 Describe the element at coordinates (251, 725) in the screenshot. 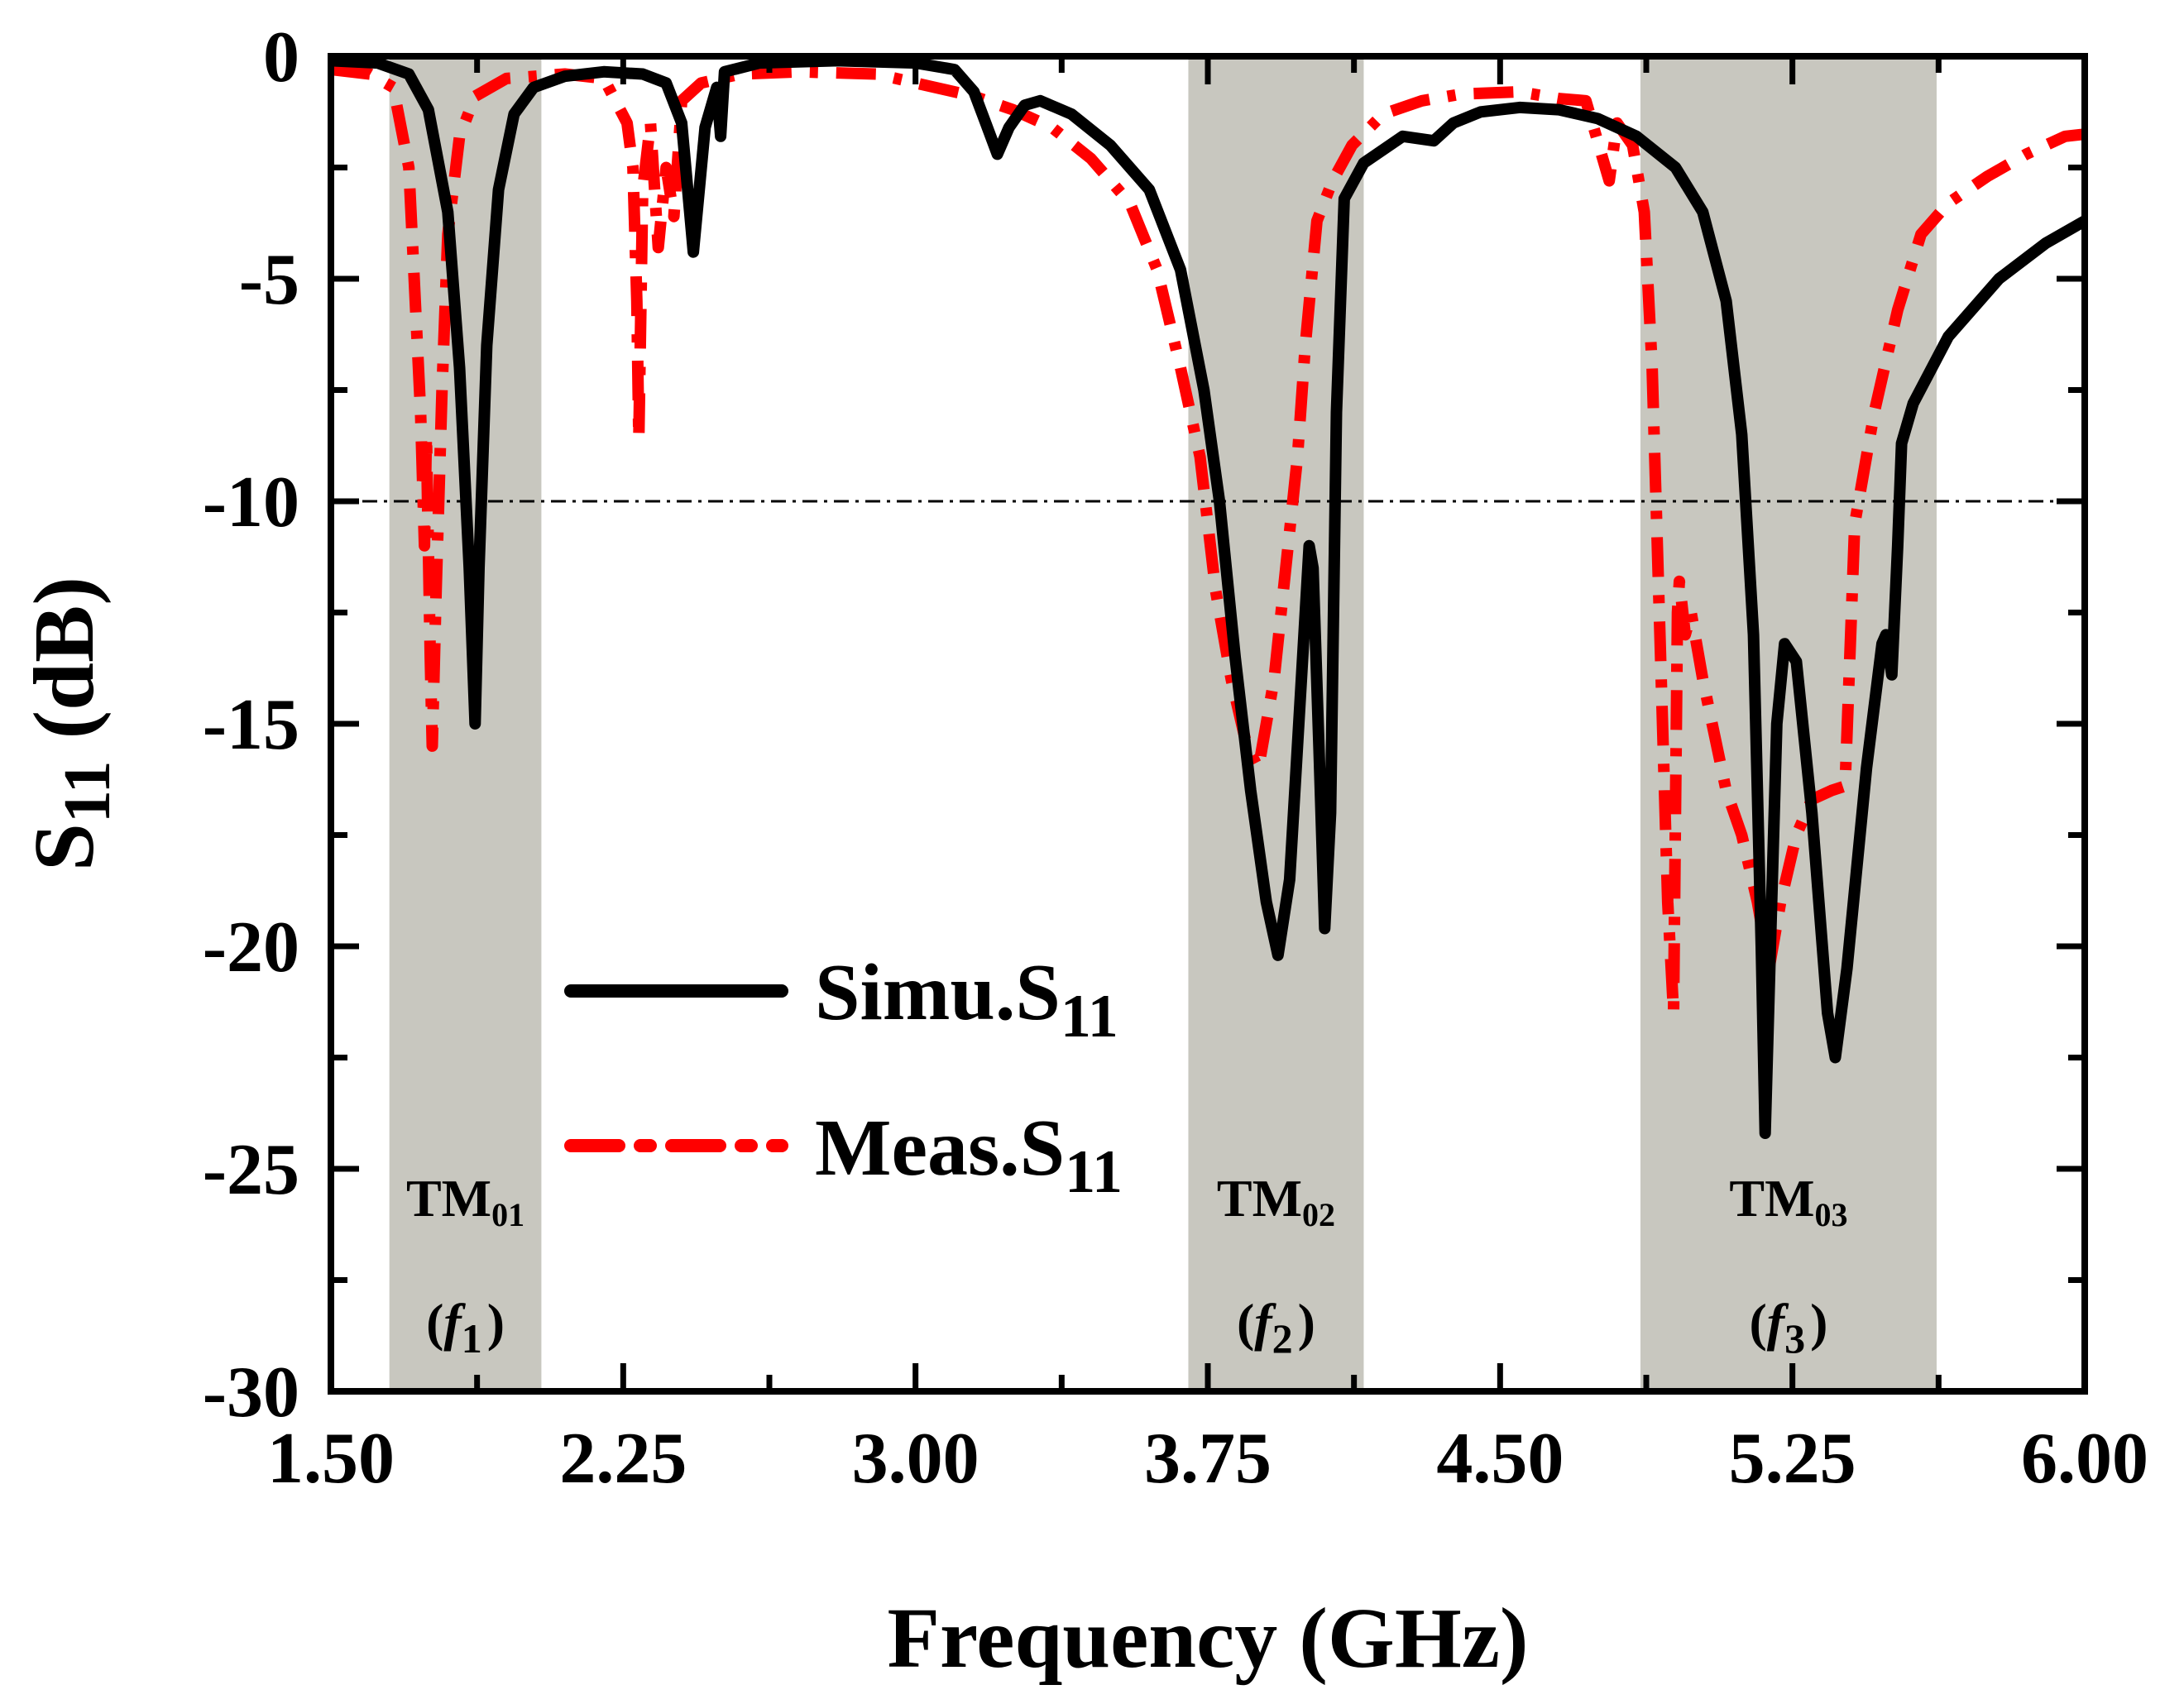

I see `y-tick-label: -15` at that location.